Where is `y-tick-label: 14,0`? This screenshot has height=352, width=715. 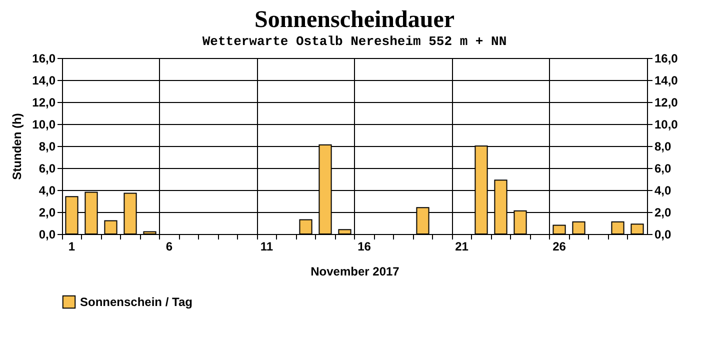 y-tick-label: 14,0 is located at coordinates (44, 81).